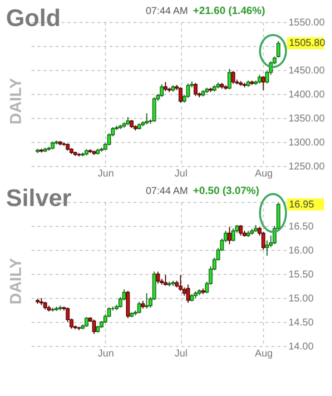 The image size is (332, 396). I want to click on y-tick-label: 1400.00, so click(307, 95).